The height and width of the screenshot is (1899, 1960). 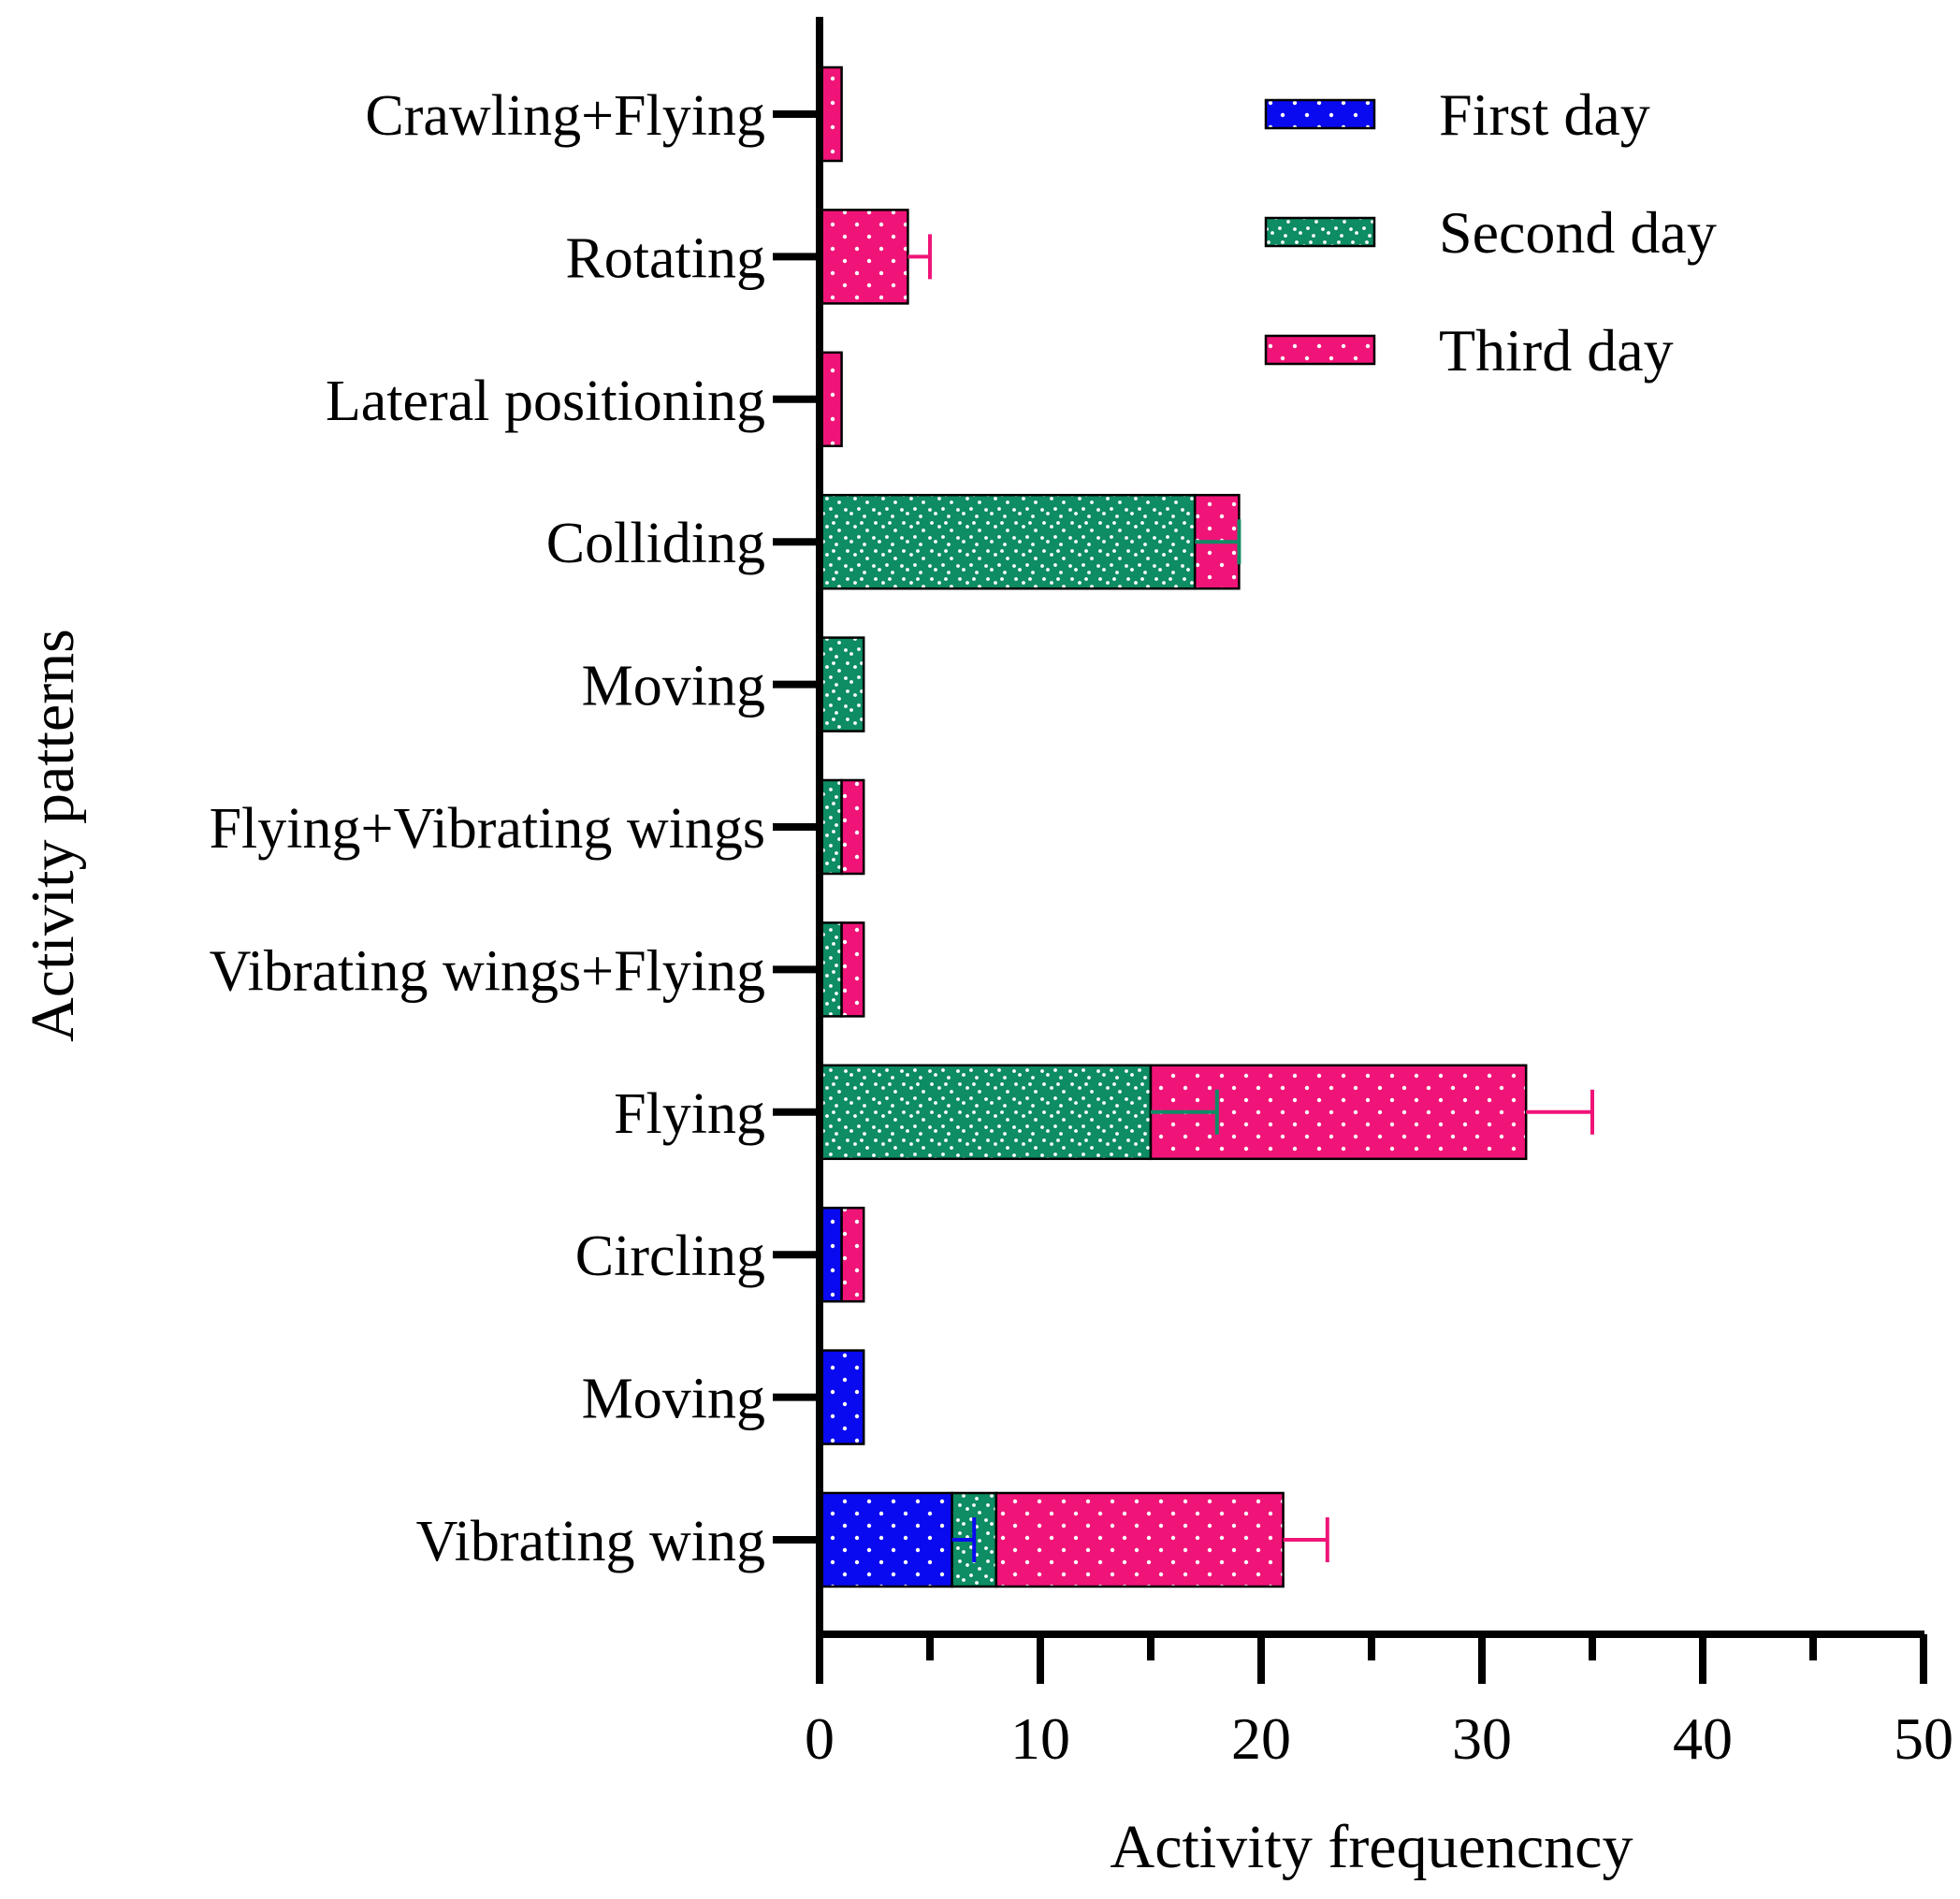 I want to click on y-tick-label-flying-vibrating-wings: Flying+Vibrating wings, so click(x=488, y=829).